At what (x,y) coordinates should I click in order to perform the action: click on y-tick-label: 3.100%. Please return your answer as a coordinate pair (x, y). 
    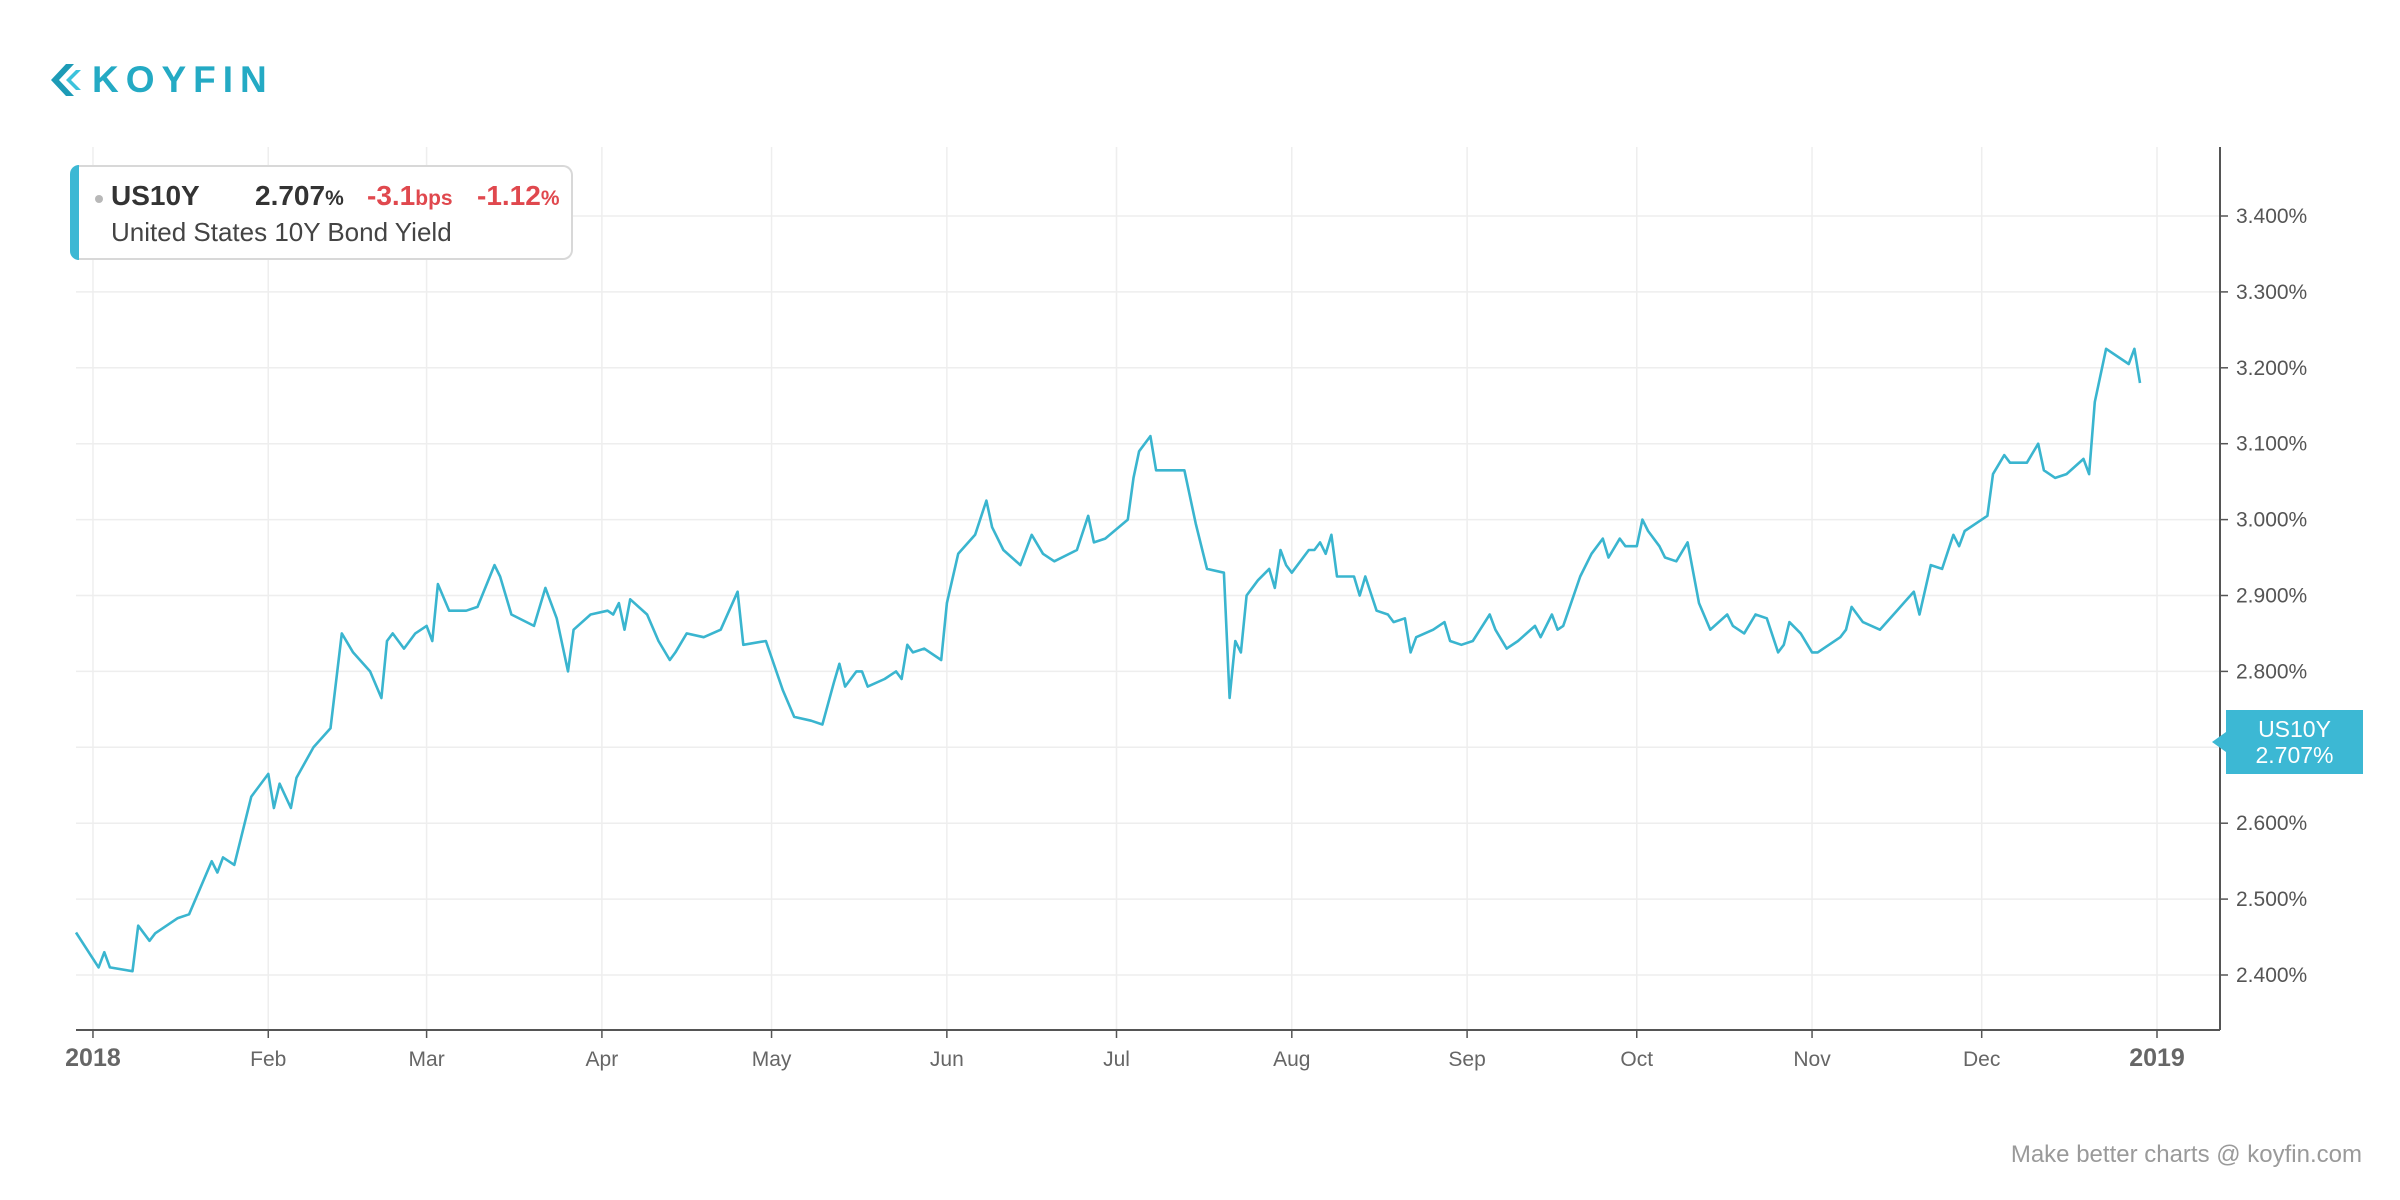
    Looking at the image, I should click on (2271, 444).